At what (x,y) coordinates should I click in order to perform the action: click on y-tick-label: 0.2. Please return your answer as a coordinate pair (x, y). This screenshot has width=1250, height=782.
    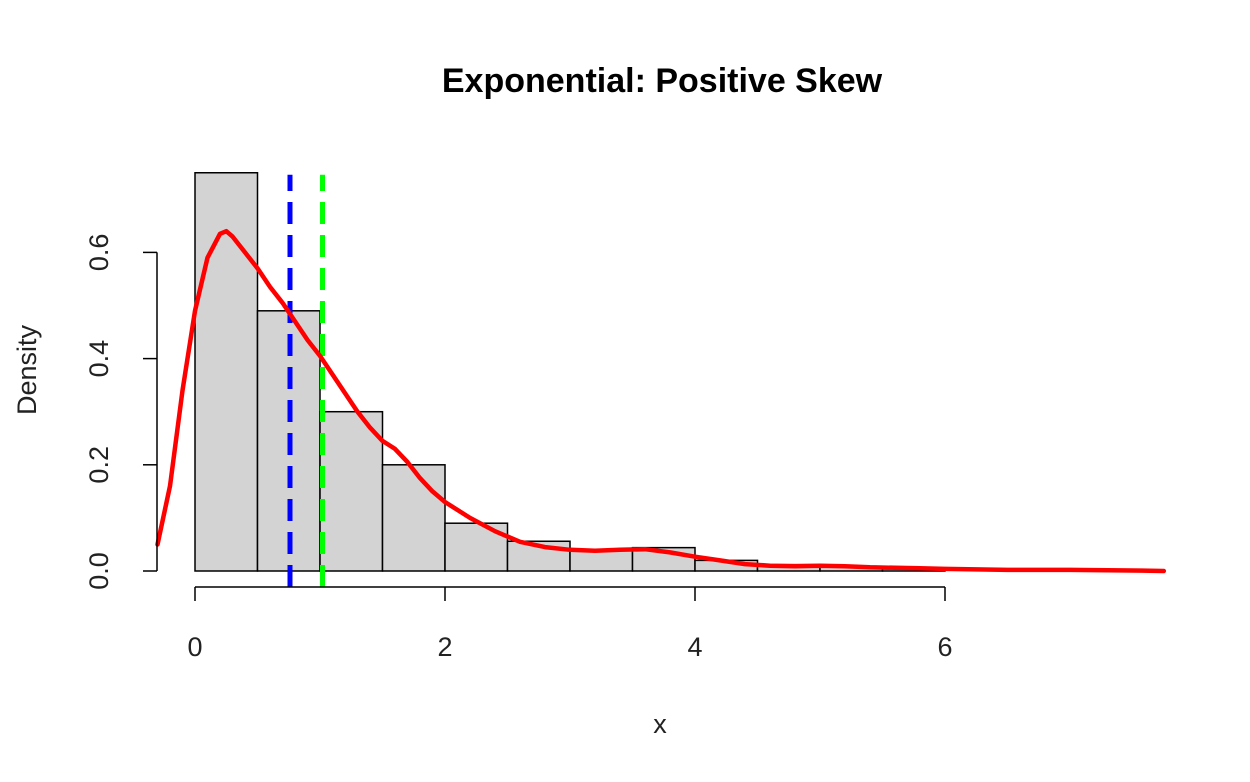
    Looking at the image, I should click on (99, 465).